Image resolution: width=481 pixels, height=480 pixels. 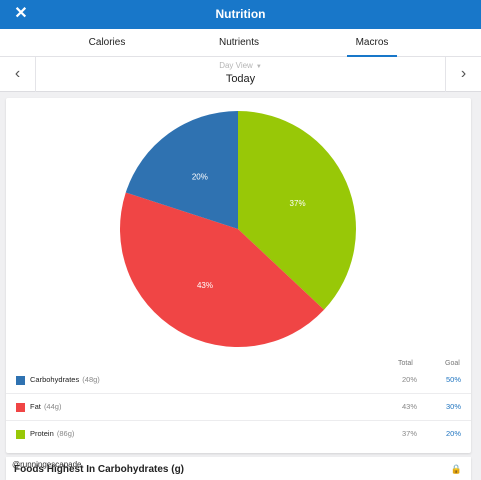 I want to click on lock-icon: 🔒, so click(x=456, y=469).